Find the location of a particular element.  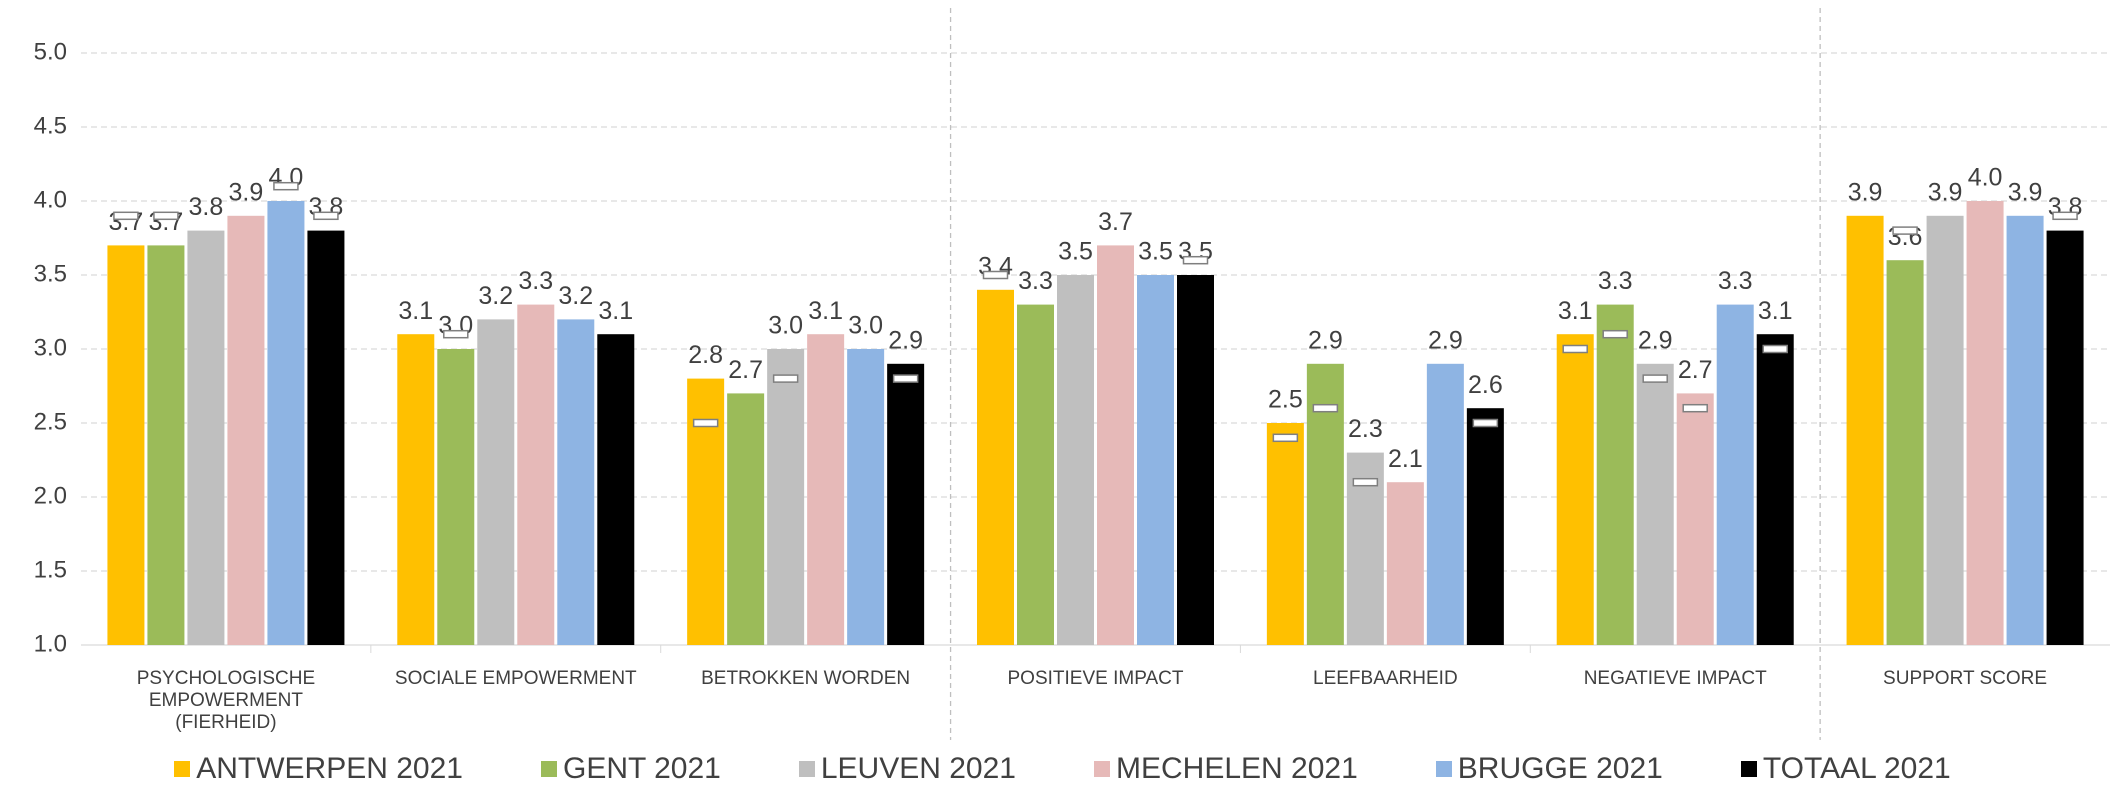

y-tick-label: 2.0 is located at coordinates (50, 495).